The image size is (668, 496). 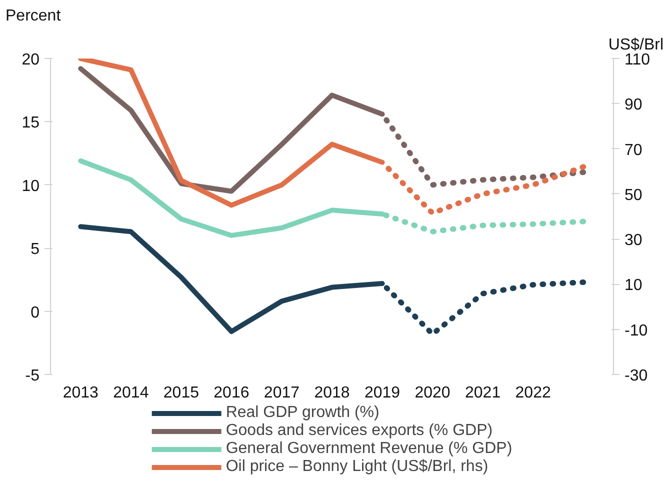 I want to click on x-tick-label: 2019, so click(x=382, y=393).